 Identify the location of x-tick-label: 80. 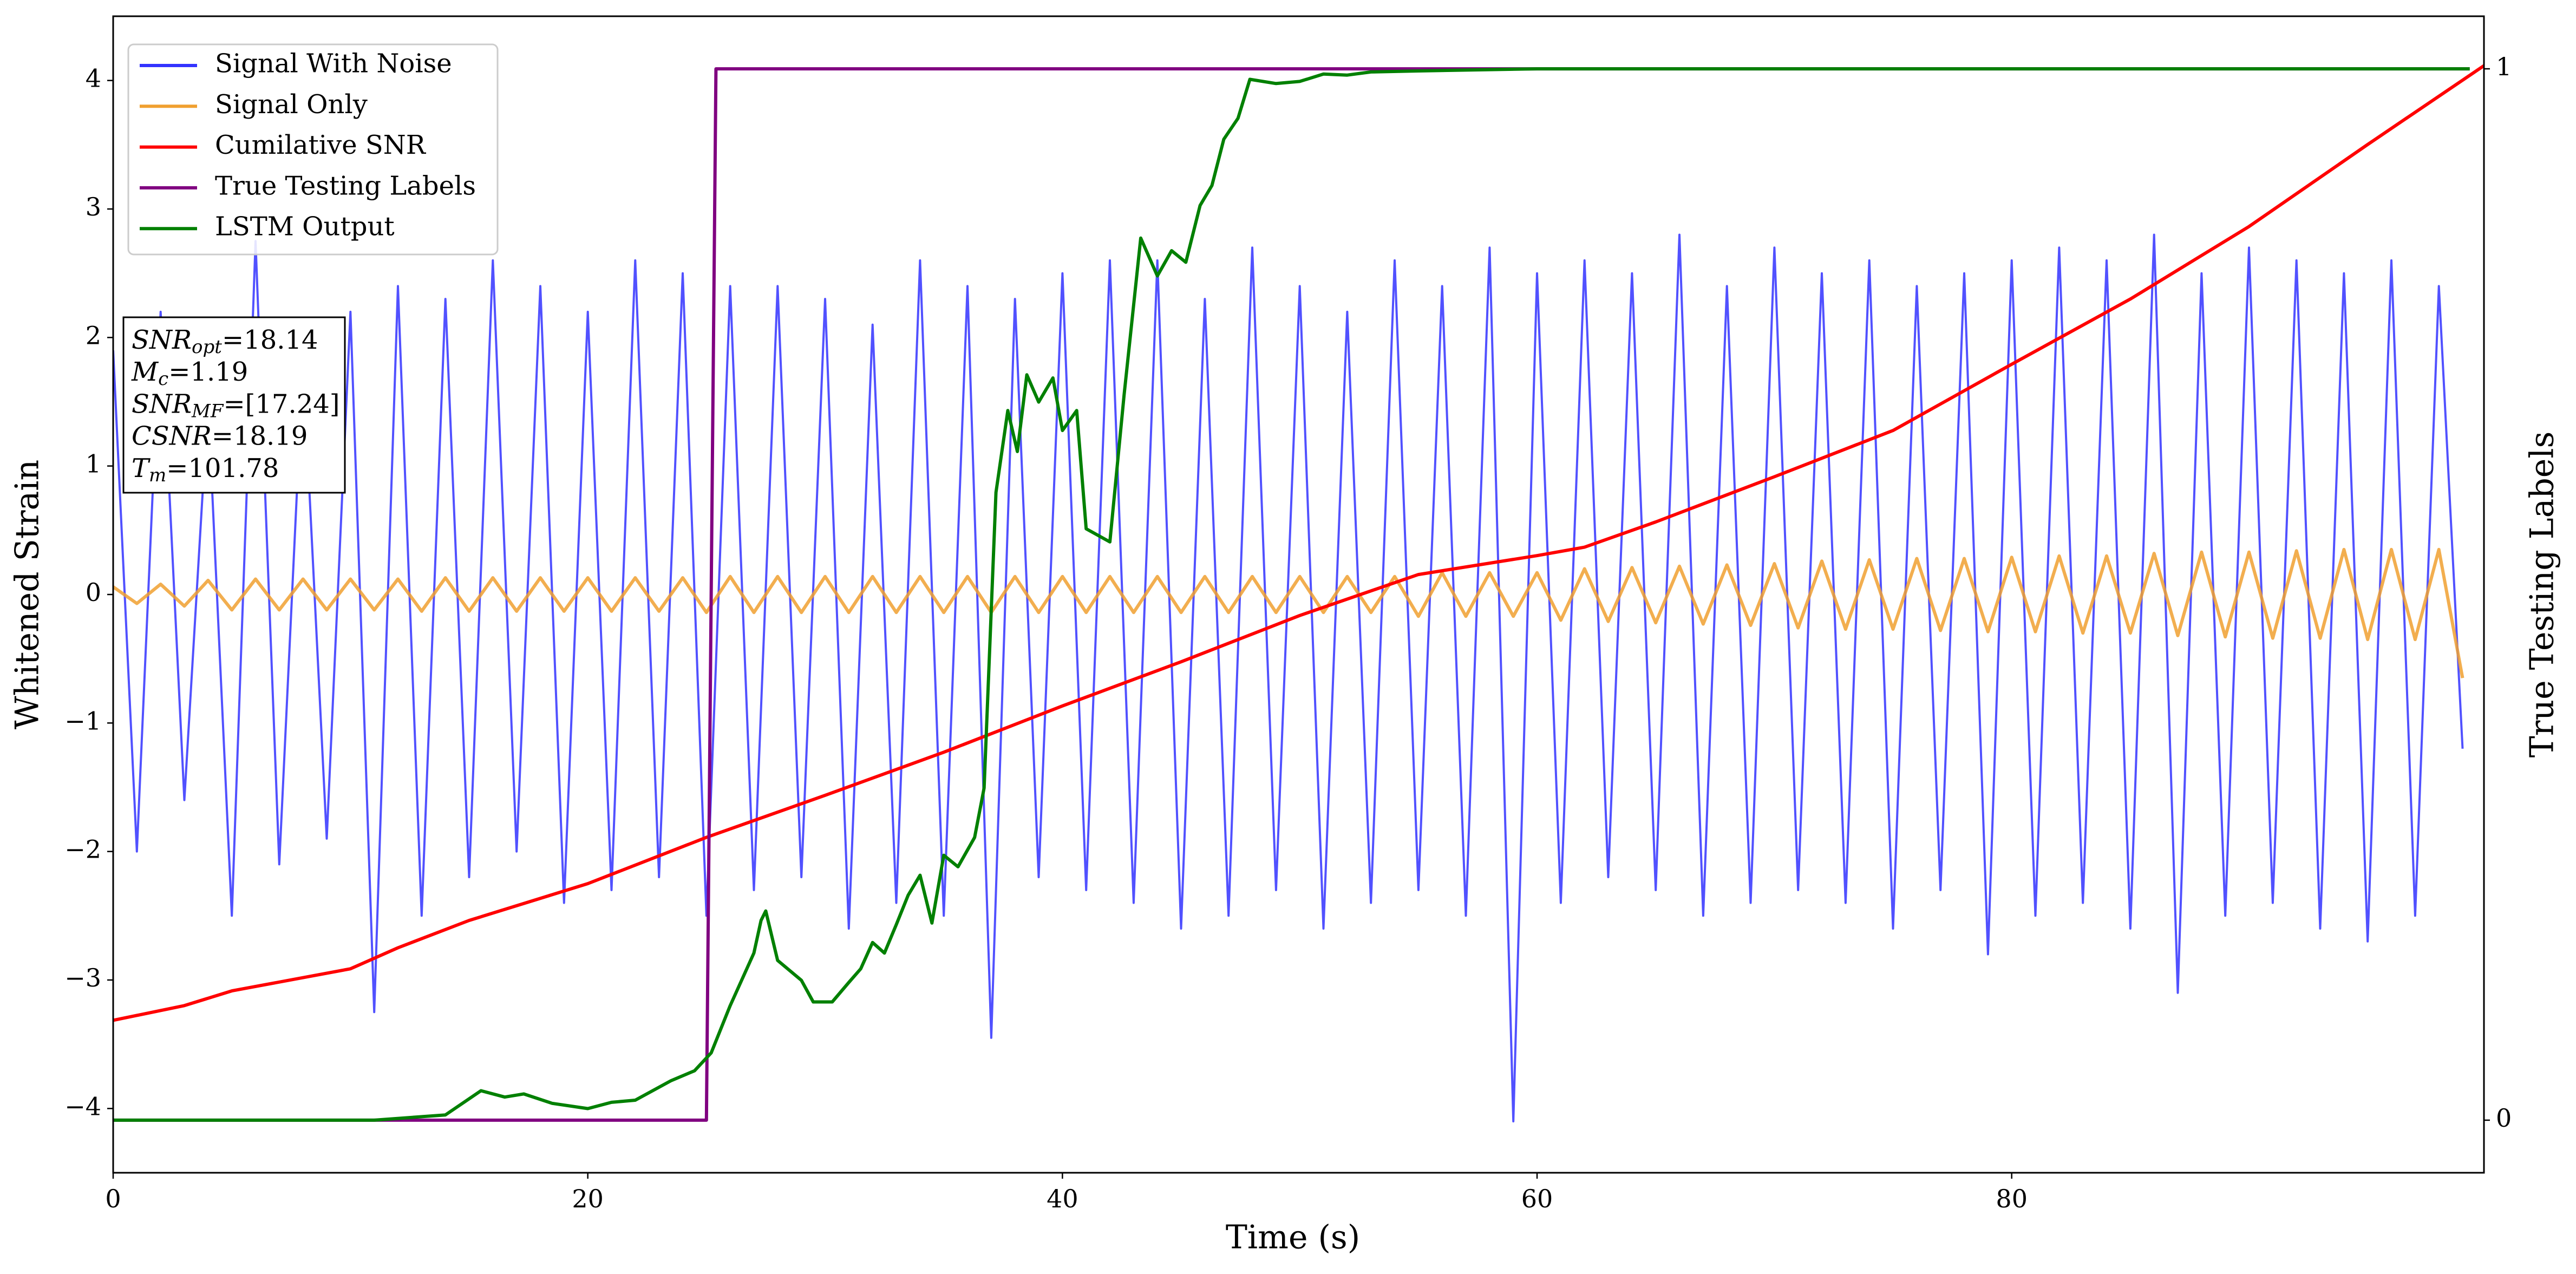
(2012, 1198).